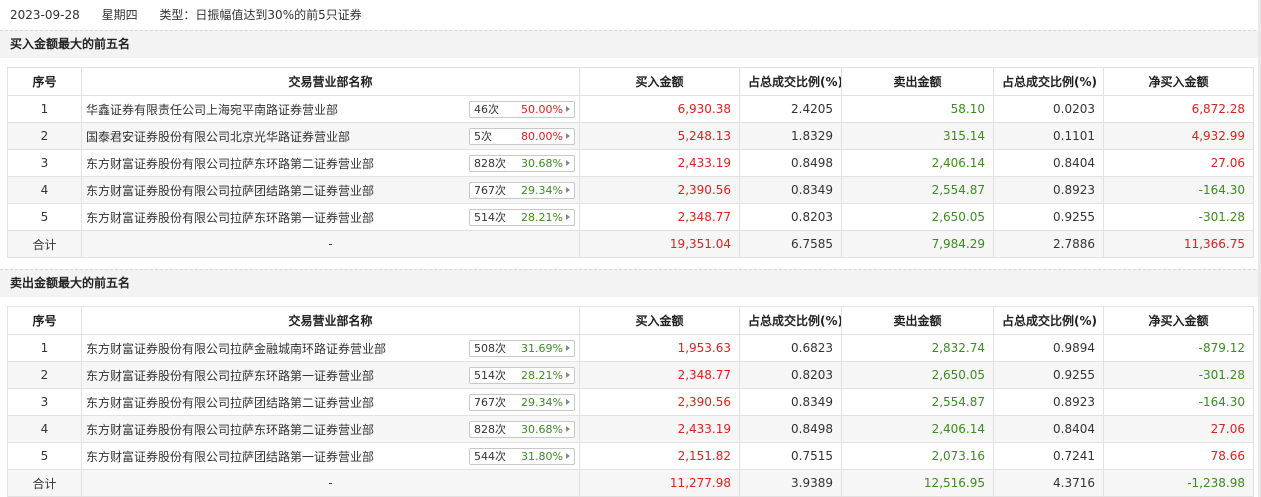  I want to click on buy-ratio: 2.4205, so click(790, 109).